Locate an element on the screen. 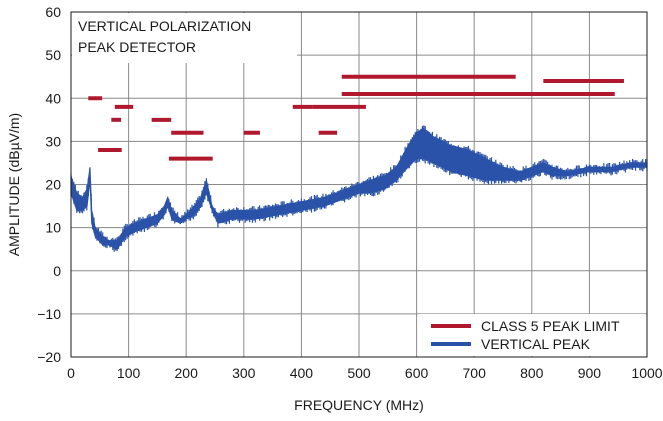 This screenshot has width=663, height=421. y-tick-label: 20 is located at coordinates (53, 185).